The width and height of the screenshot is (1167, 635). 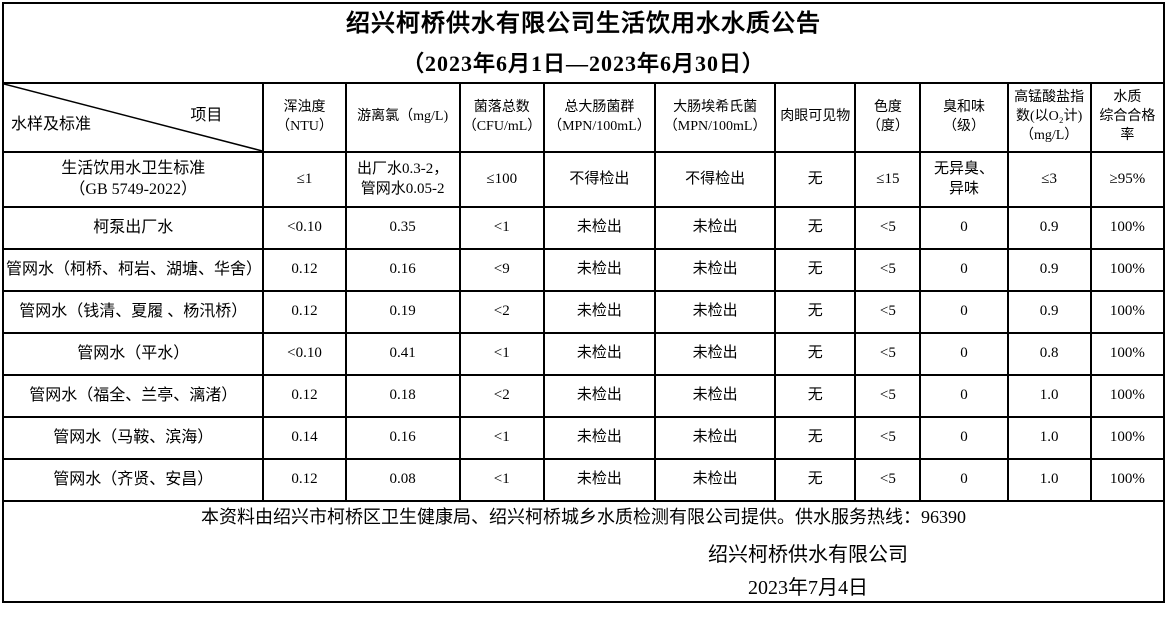 I want to click on cell-value: 0.8, so click(x=1049, y=354).